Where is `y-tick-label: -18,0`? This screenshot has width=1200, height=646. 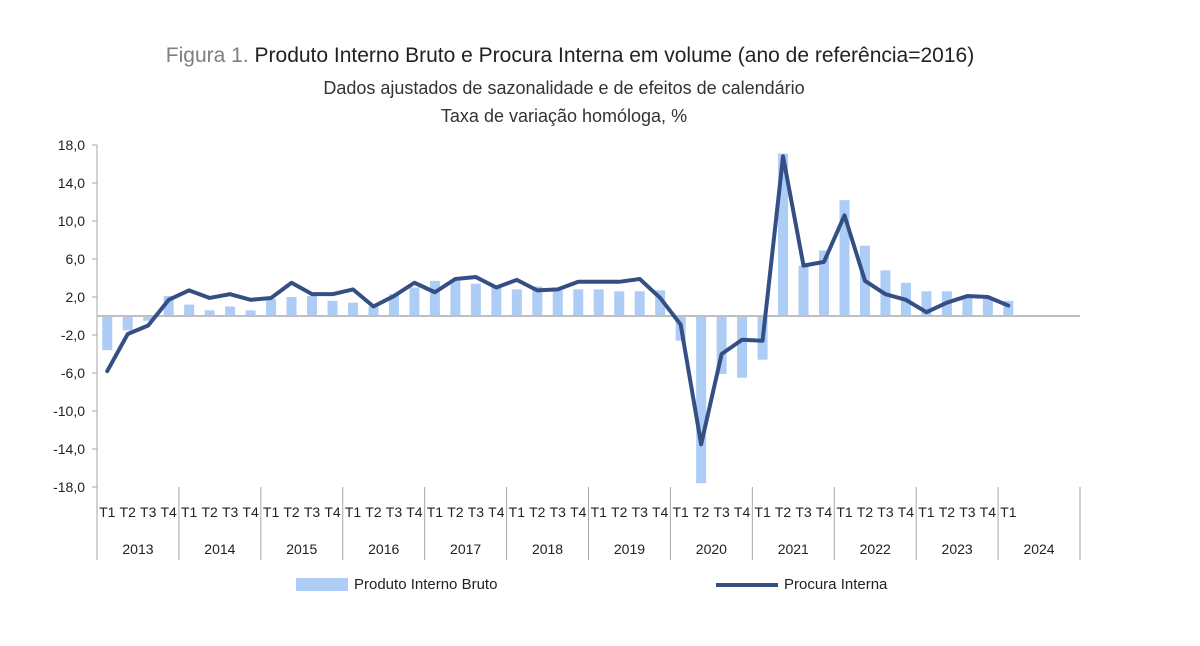
y-tick-label: -18,0 is located at coordinates (69, 487).